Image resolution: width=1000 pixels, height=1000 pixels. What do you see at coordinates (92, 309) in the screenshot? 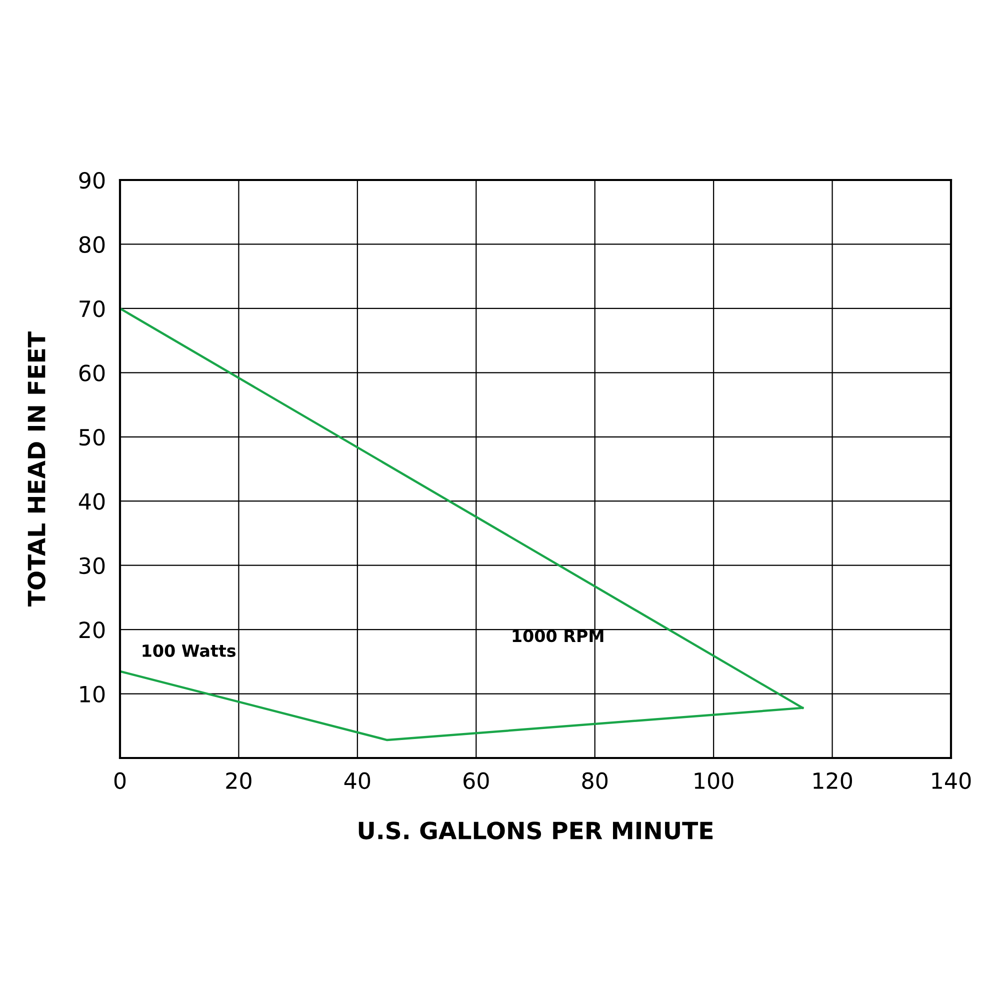
I see `y-tick-label: 70` at bounding box center [92, 309].